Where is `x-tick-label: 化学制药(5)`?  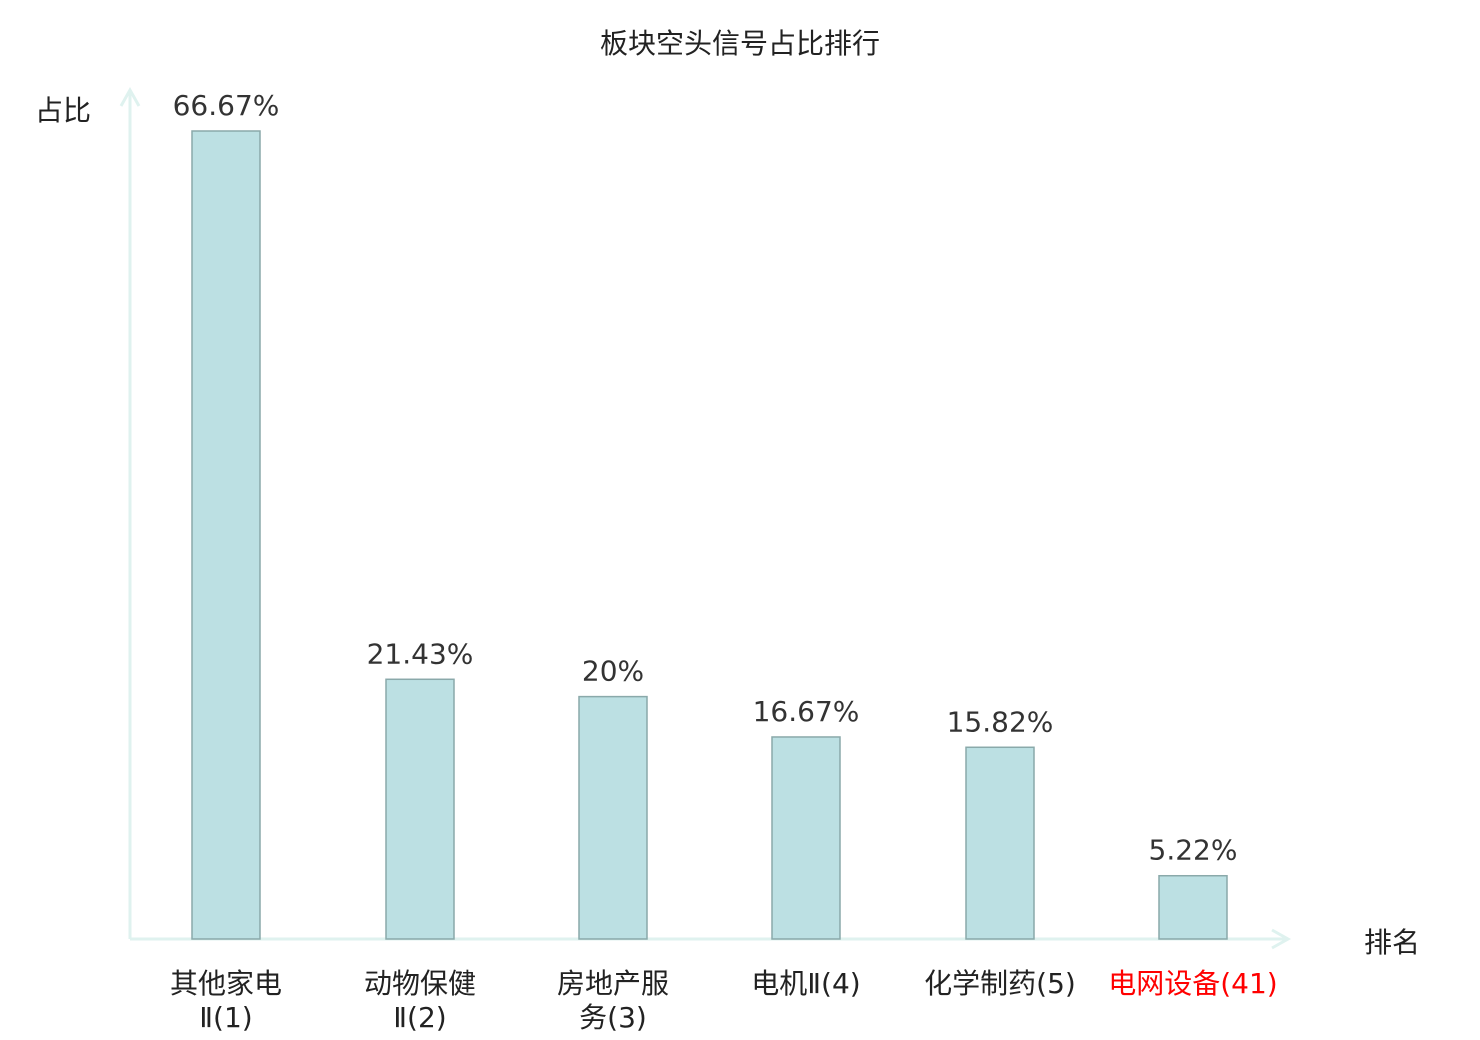 x-tick-label: 化学制药(5) is located at coordinates (1000, 983).